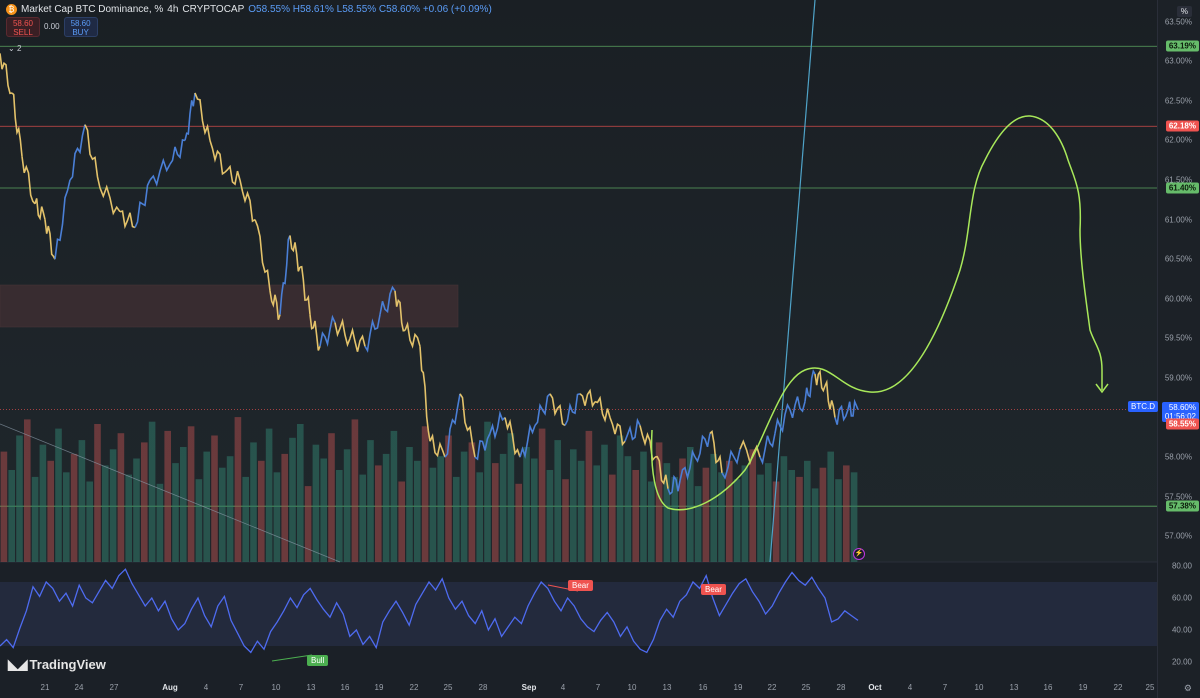 The height and width of the screenshot is (698, 1200). I want to click on time-tick: 25, so click(448, 687).